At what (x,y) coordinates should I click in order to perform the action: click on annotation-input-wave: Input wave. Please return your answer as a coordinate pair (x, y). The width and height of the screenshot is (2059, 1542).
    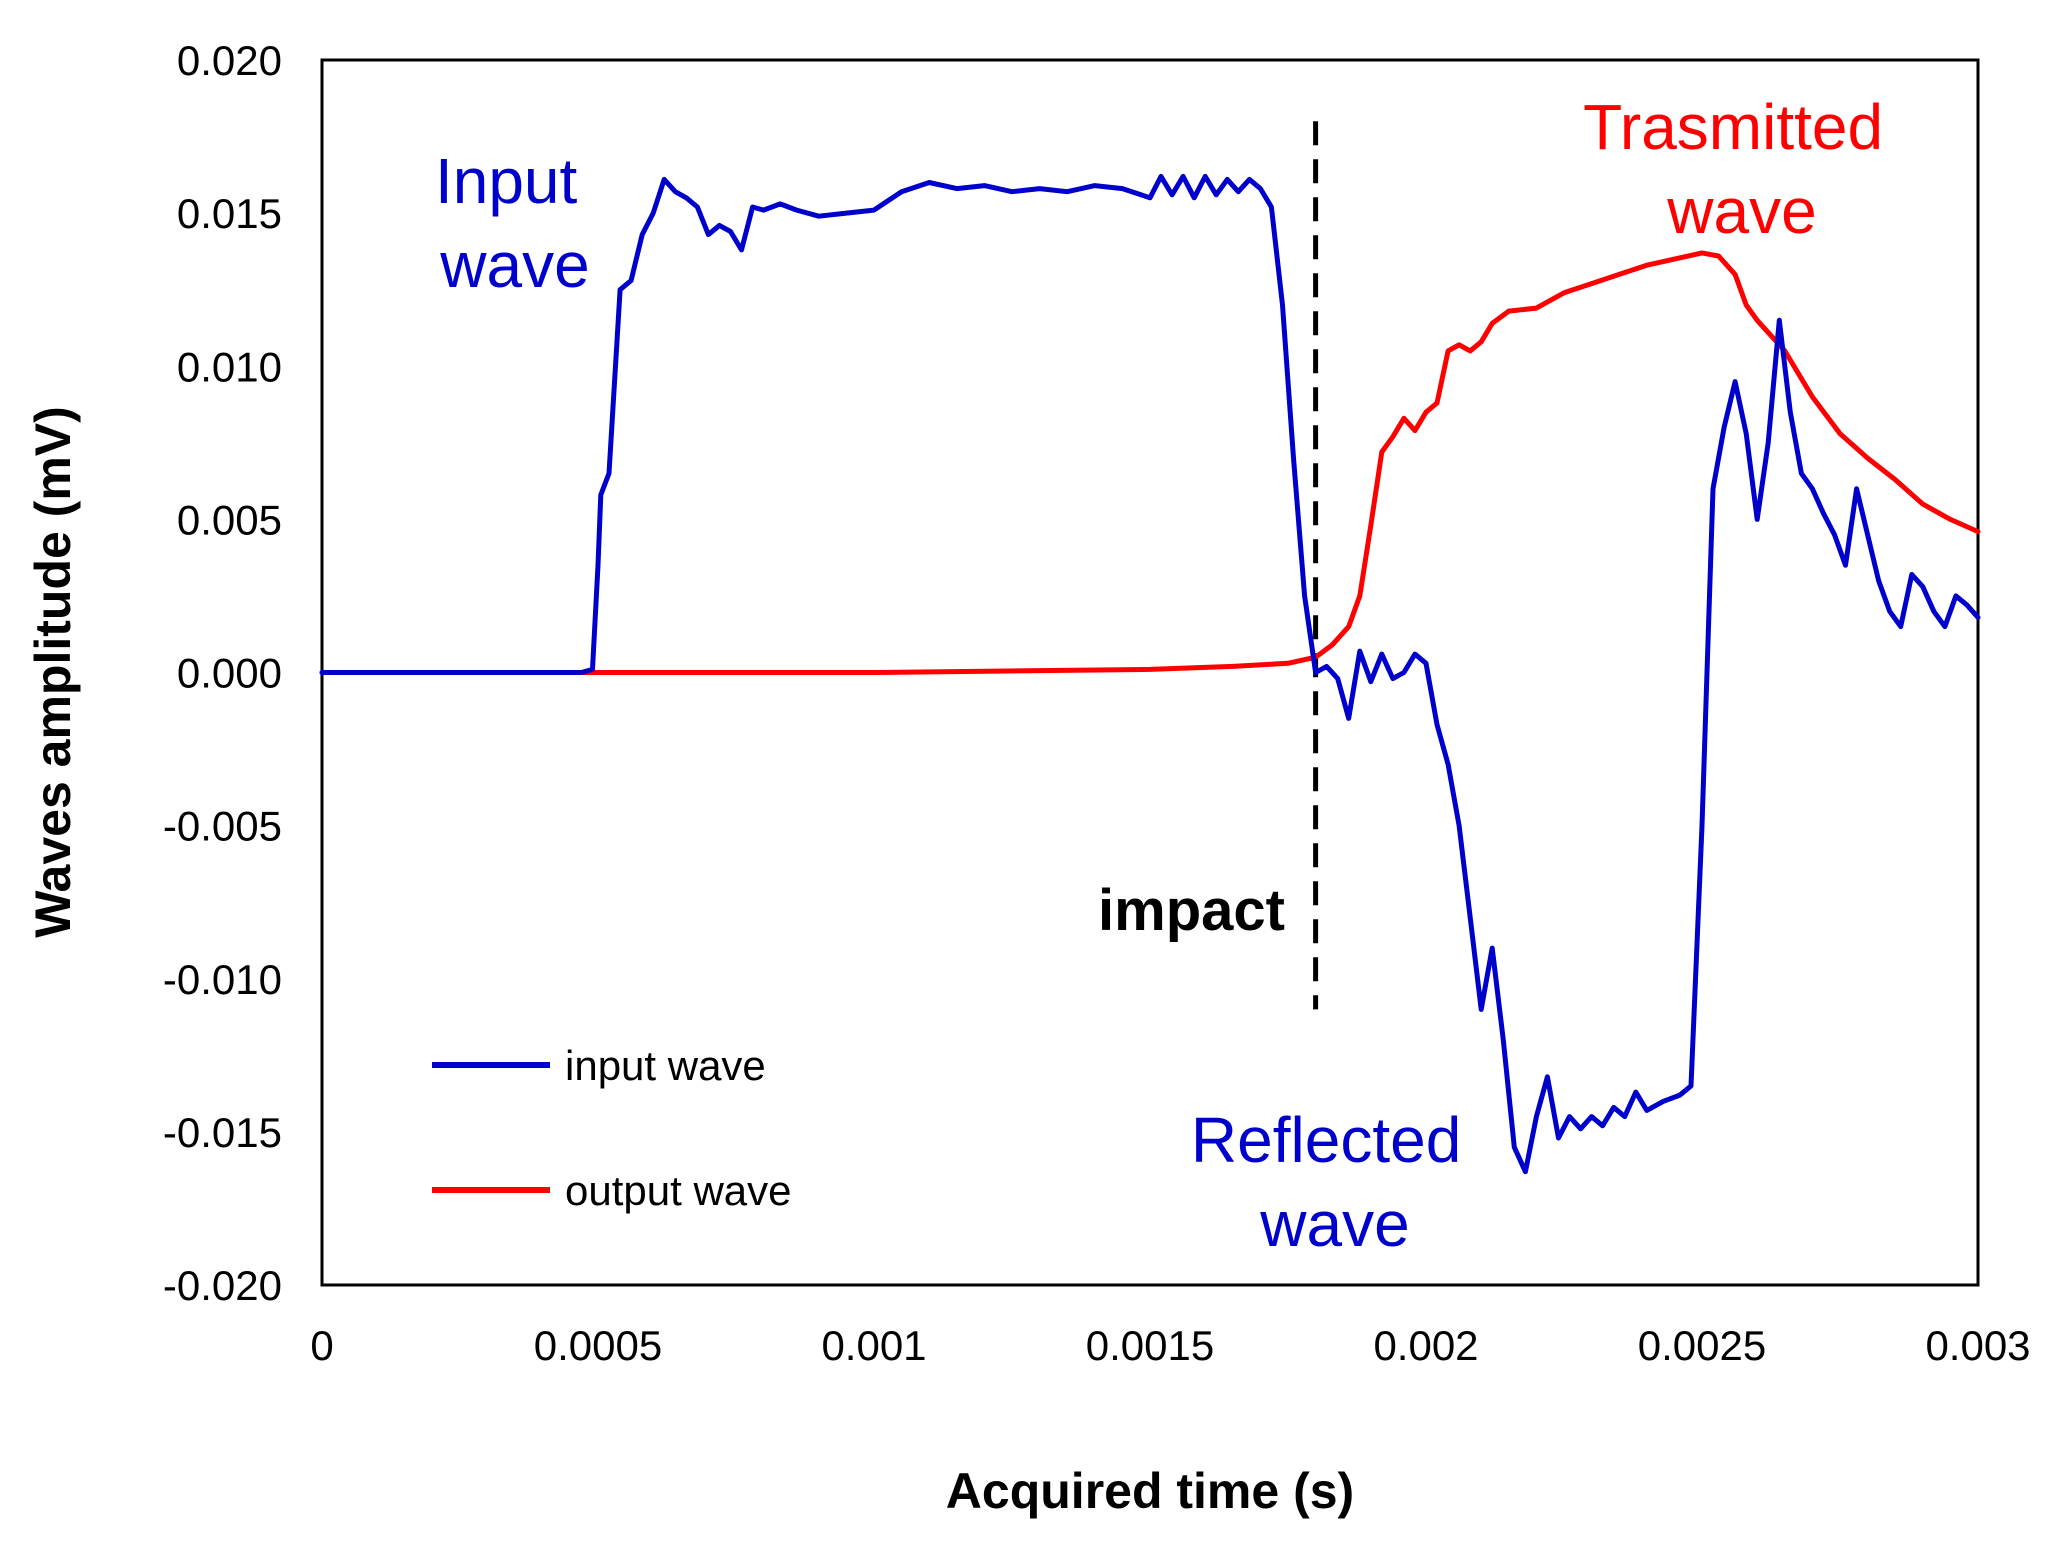
    Looking at the image, I should click on (515, 223).